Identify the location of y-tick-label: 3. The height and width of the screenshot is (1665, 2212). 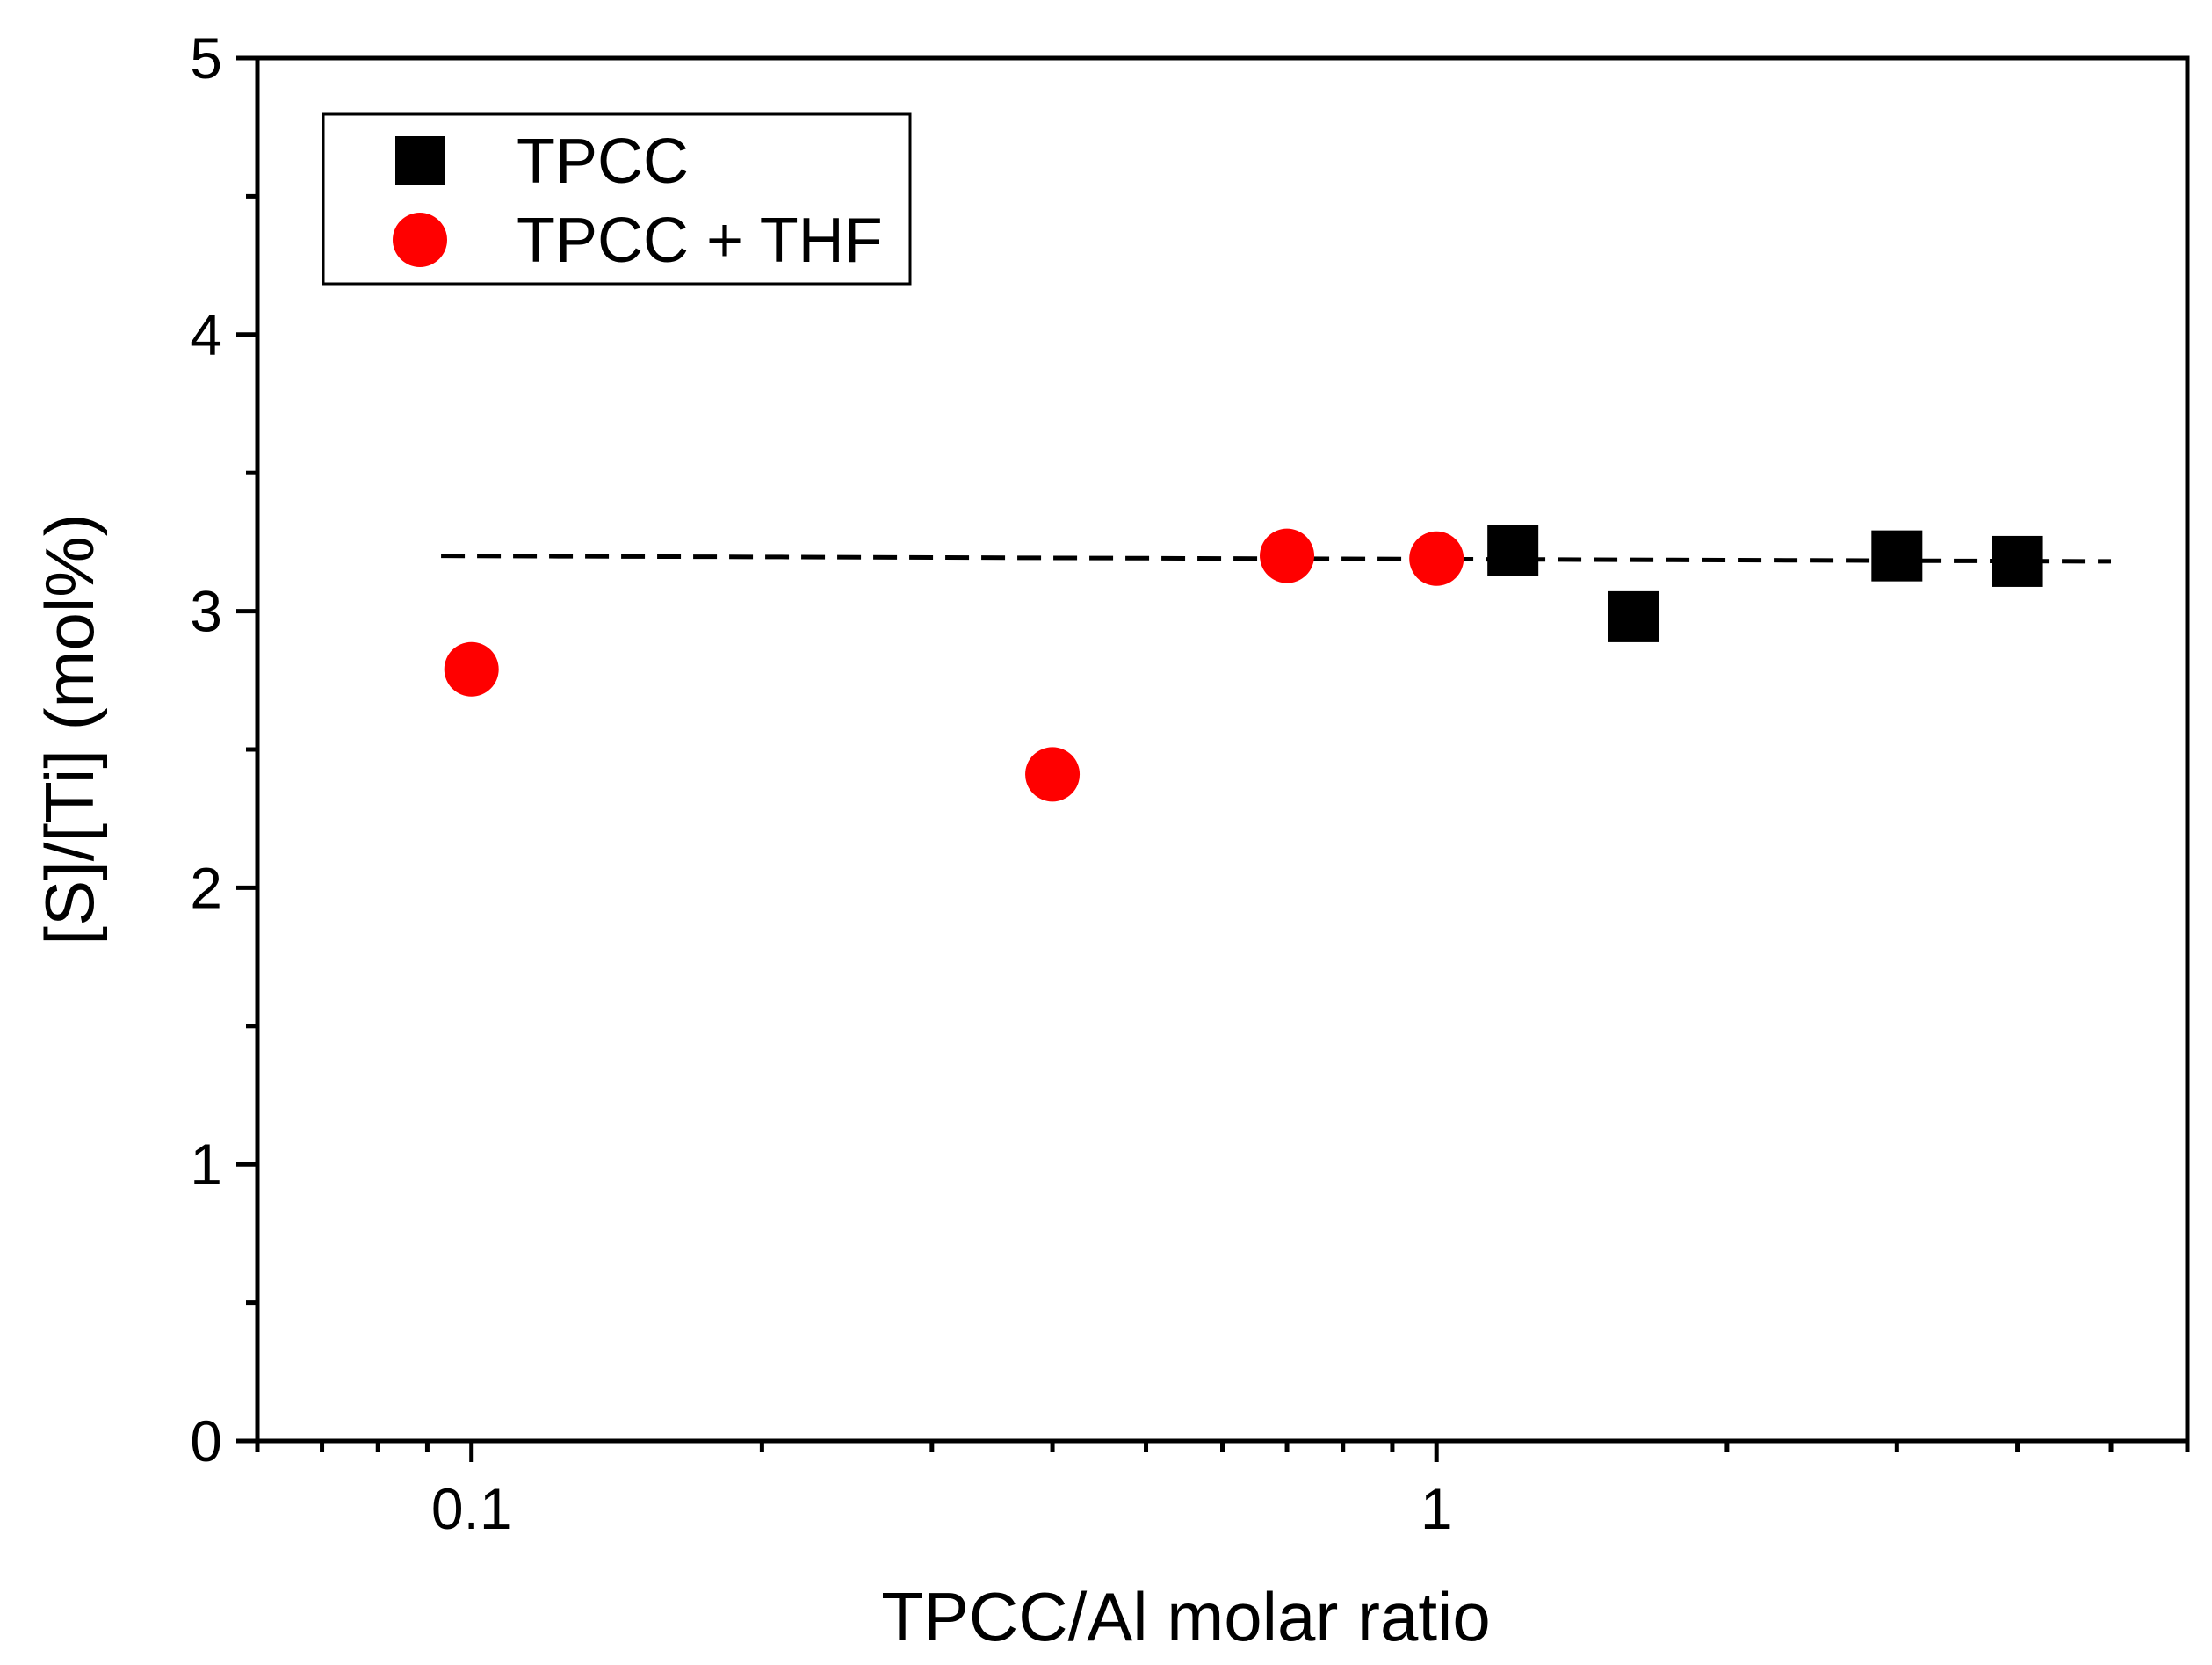
(206, 611).